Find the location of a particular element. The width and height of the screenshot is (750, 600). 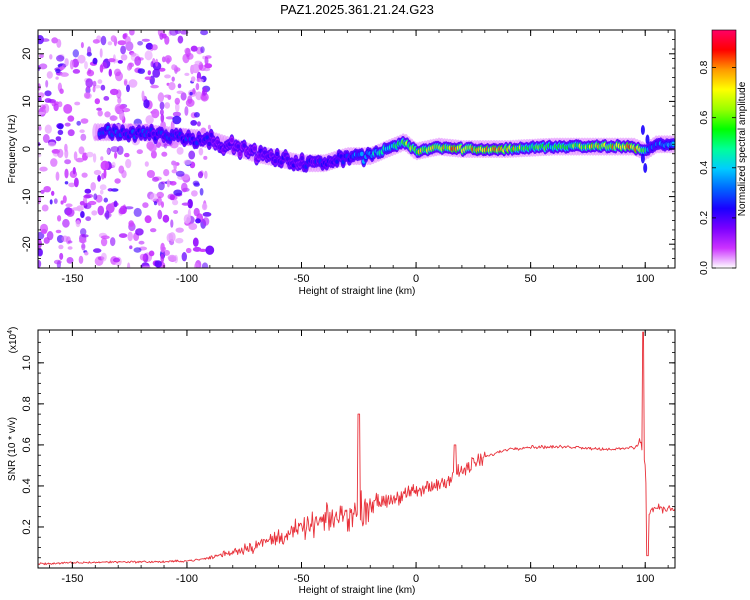

colorbar-tick-label: 0.0 is located at coordinates (704, 268).